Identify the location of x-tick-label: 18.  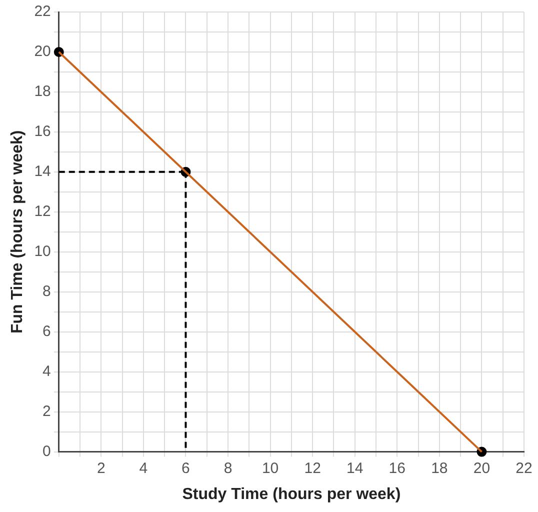
(439, 468).